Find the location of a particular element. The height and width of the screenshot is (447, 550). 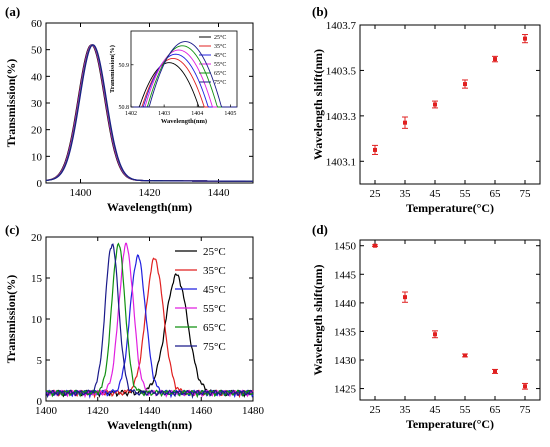

x-tick-label: 1400 is located at coordinates (81, 193).